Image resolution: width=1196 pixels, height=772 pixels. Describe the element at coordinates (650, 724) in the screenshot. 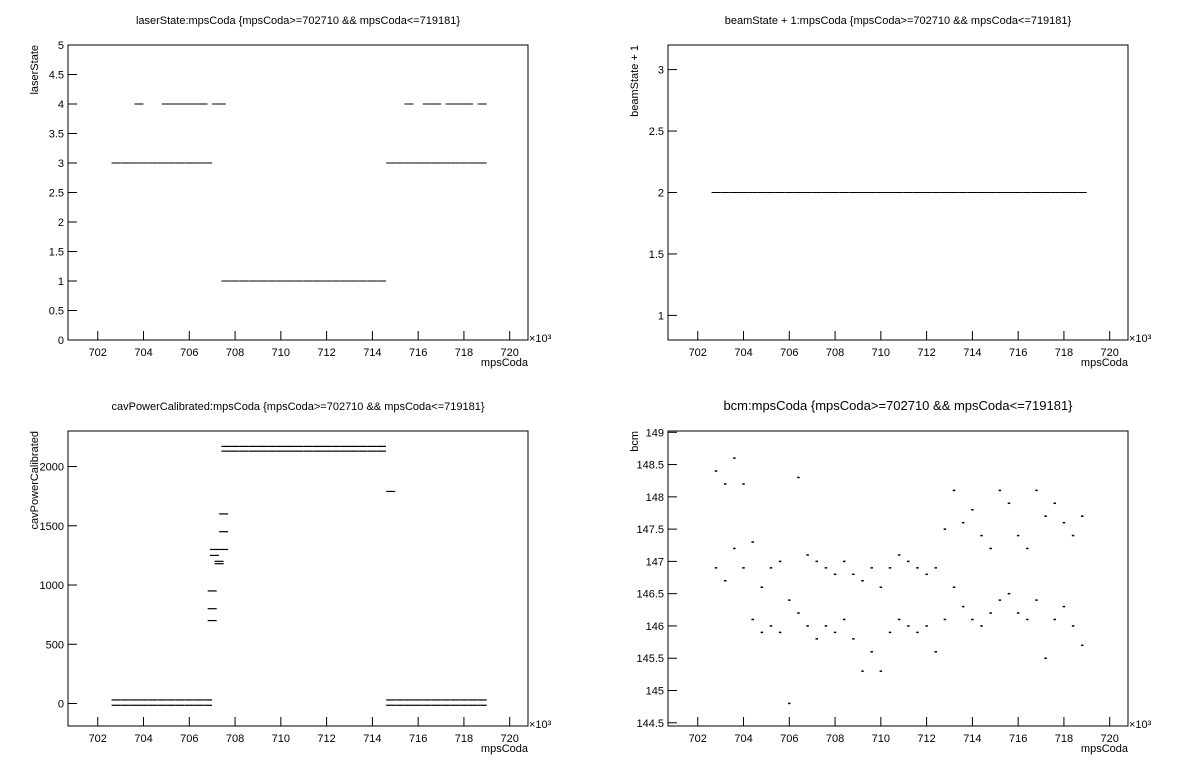

I see `y-tick-label: 144.5` at that location.